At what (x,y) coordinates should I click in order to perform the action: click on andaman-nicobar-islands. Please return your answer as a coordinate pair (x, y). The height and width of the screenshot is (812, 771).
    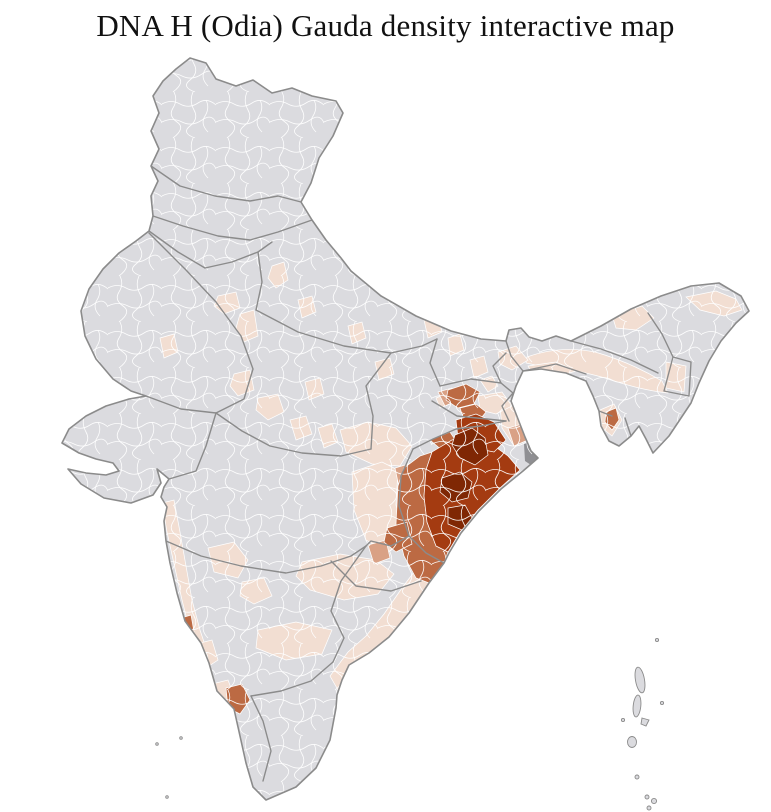
    Looking at the image, I should click on (642, 724).